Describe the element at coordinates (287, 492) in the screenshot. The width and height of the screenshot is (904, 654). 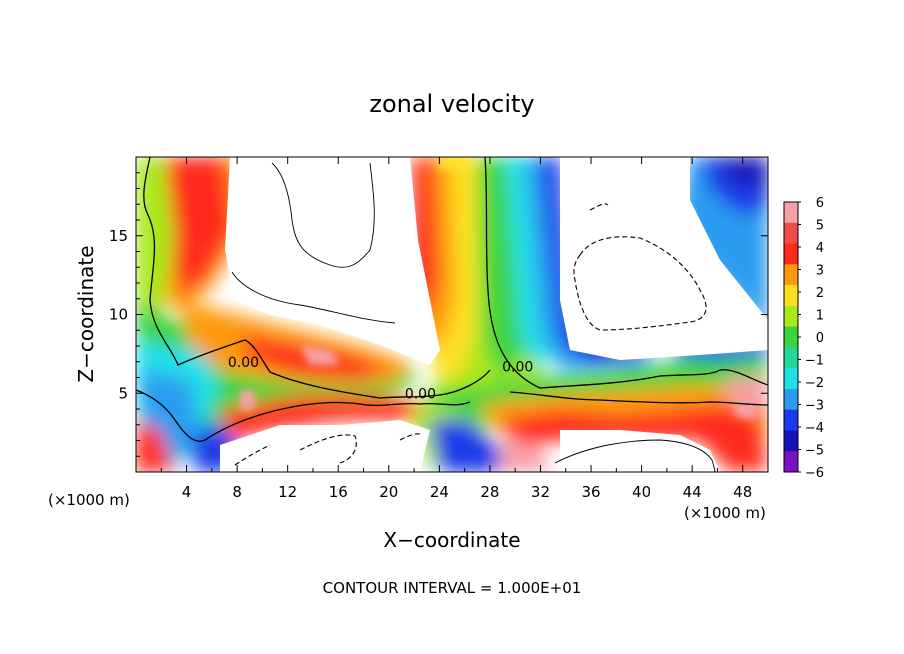
I see `x-tick-label: 12` at that location.